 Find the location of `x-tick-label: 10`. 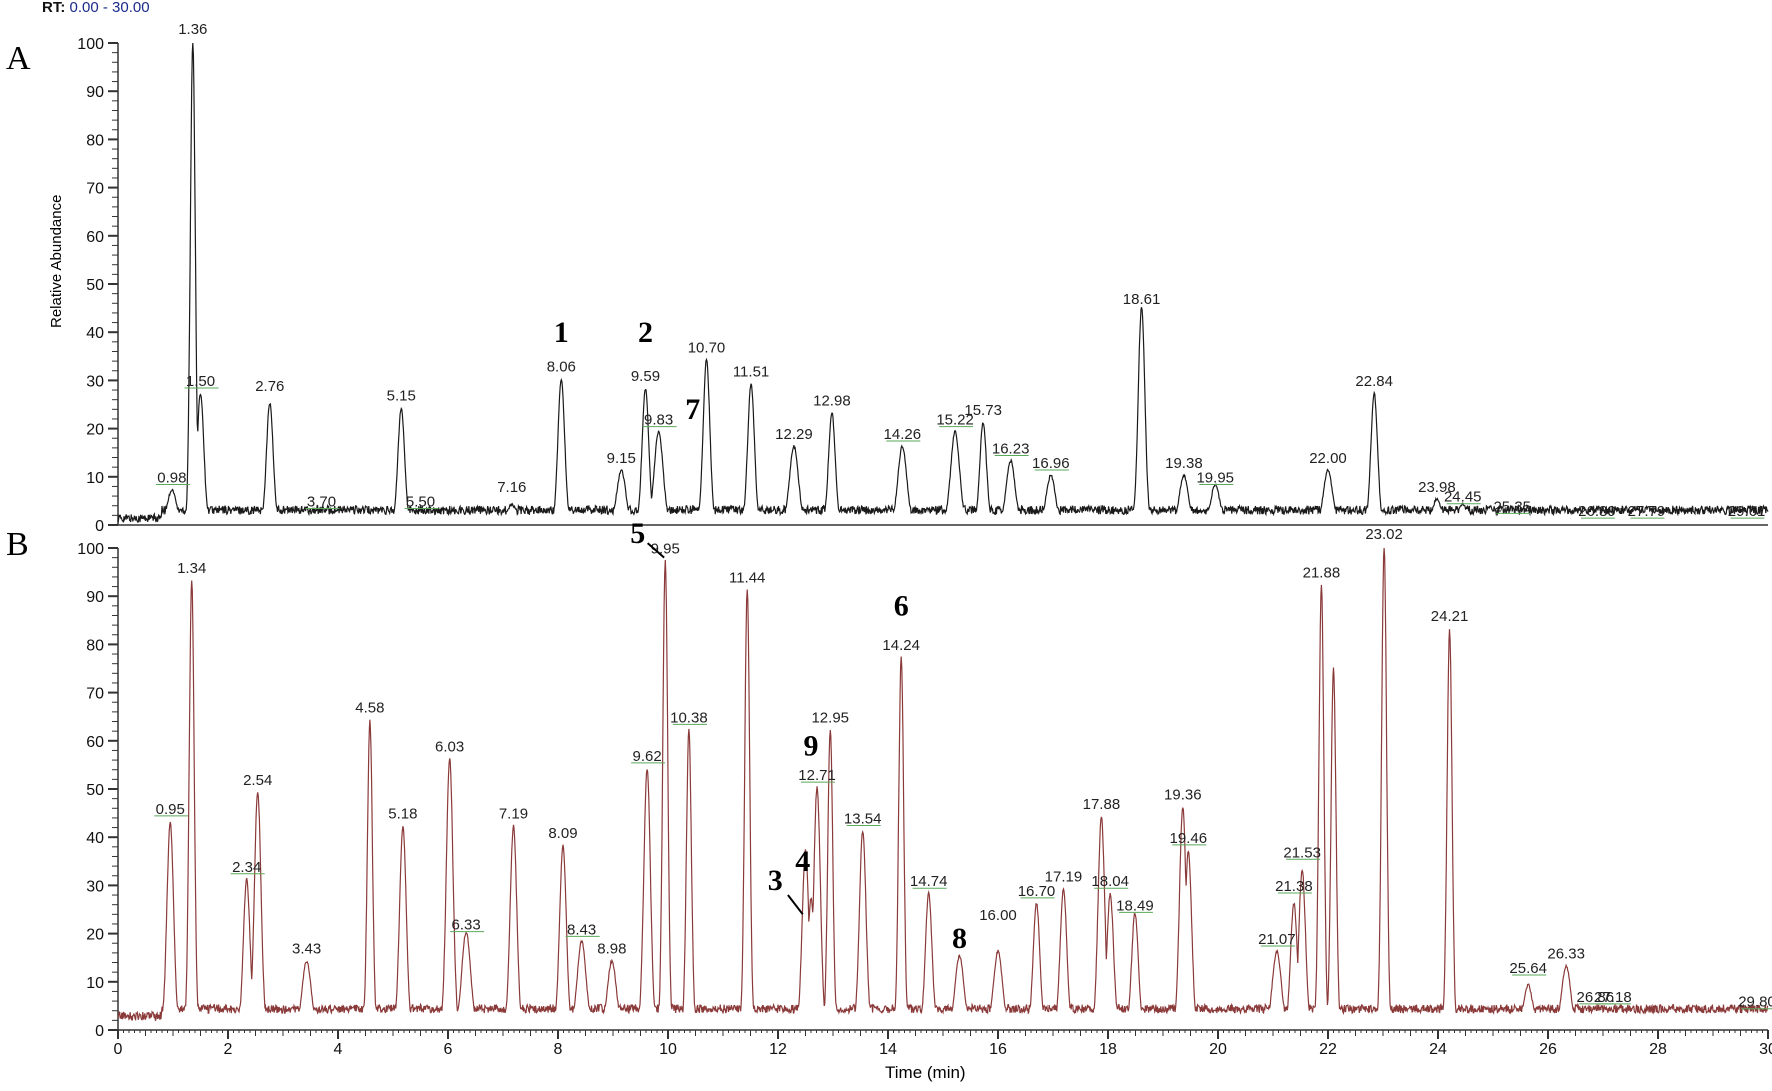

x-tick-label: 10 is located at coordinates (668, 1049).